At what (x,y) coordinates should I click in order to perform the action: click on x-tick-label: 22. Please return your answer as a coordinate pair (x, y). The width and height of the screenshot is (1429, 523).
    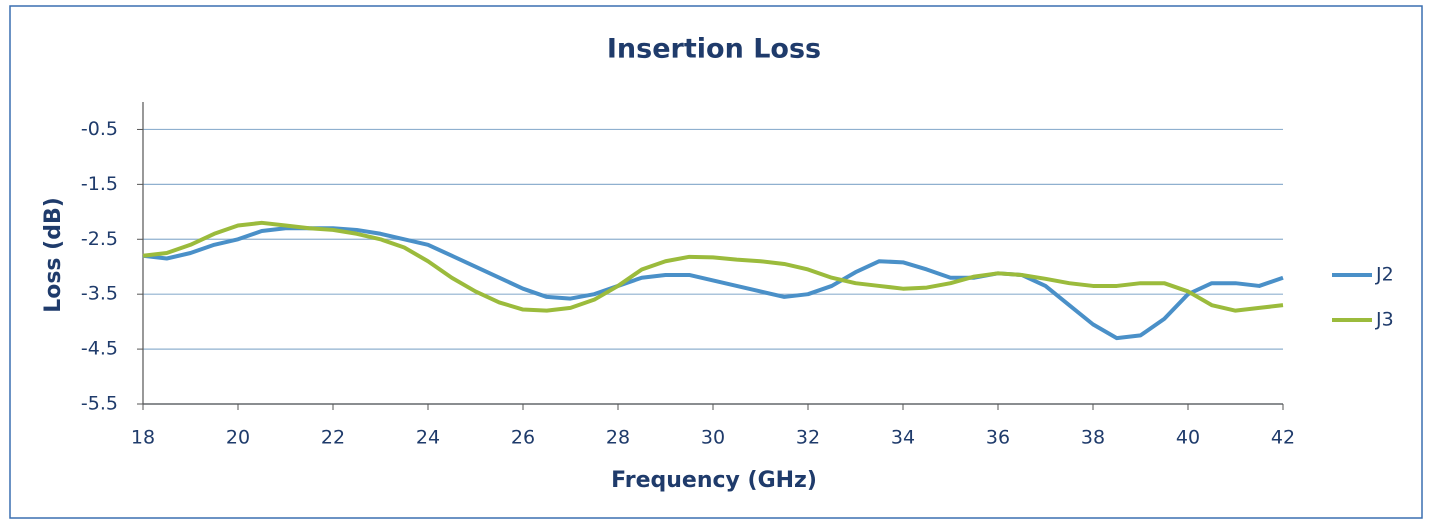
    Looking at the image, I should click on (333, 438).